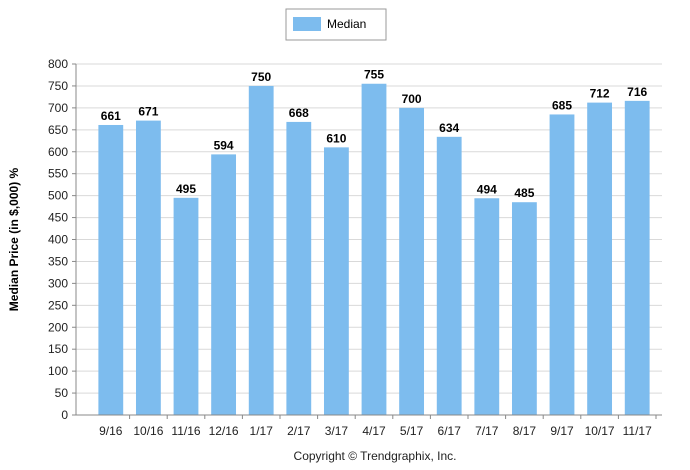 The width and height of the screenshot is (690, 470). Describe the element at coordinates (374, 75) in the screenshot. I see `data-label: 755` at that location.